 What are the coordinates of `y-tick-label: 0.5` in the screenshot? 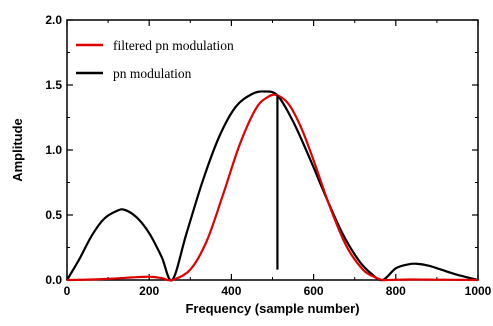 It's located at (53, 215).